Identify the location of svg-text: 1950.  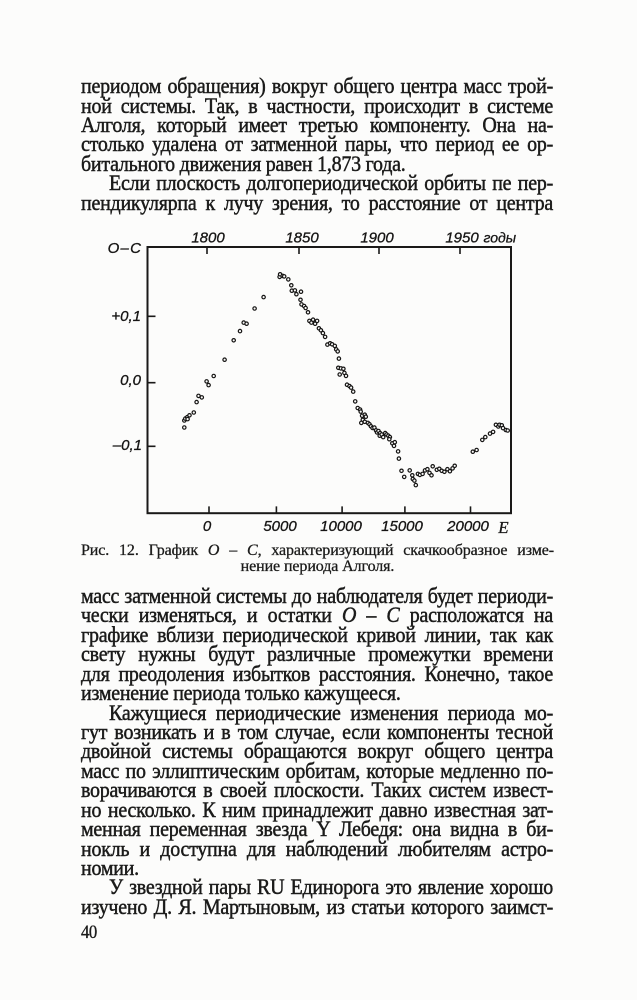
(462, 238).